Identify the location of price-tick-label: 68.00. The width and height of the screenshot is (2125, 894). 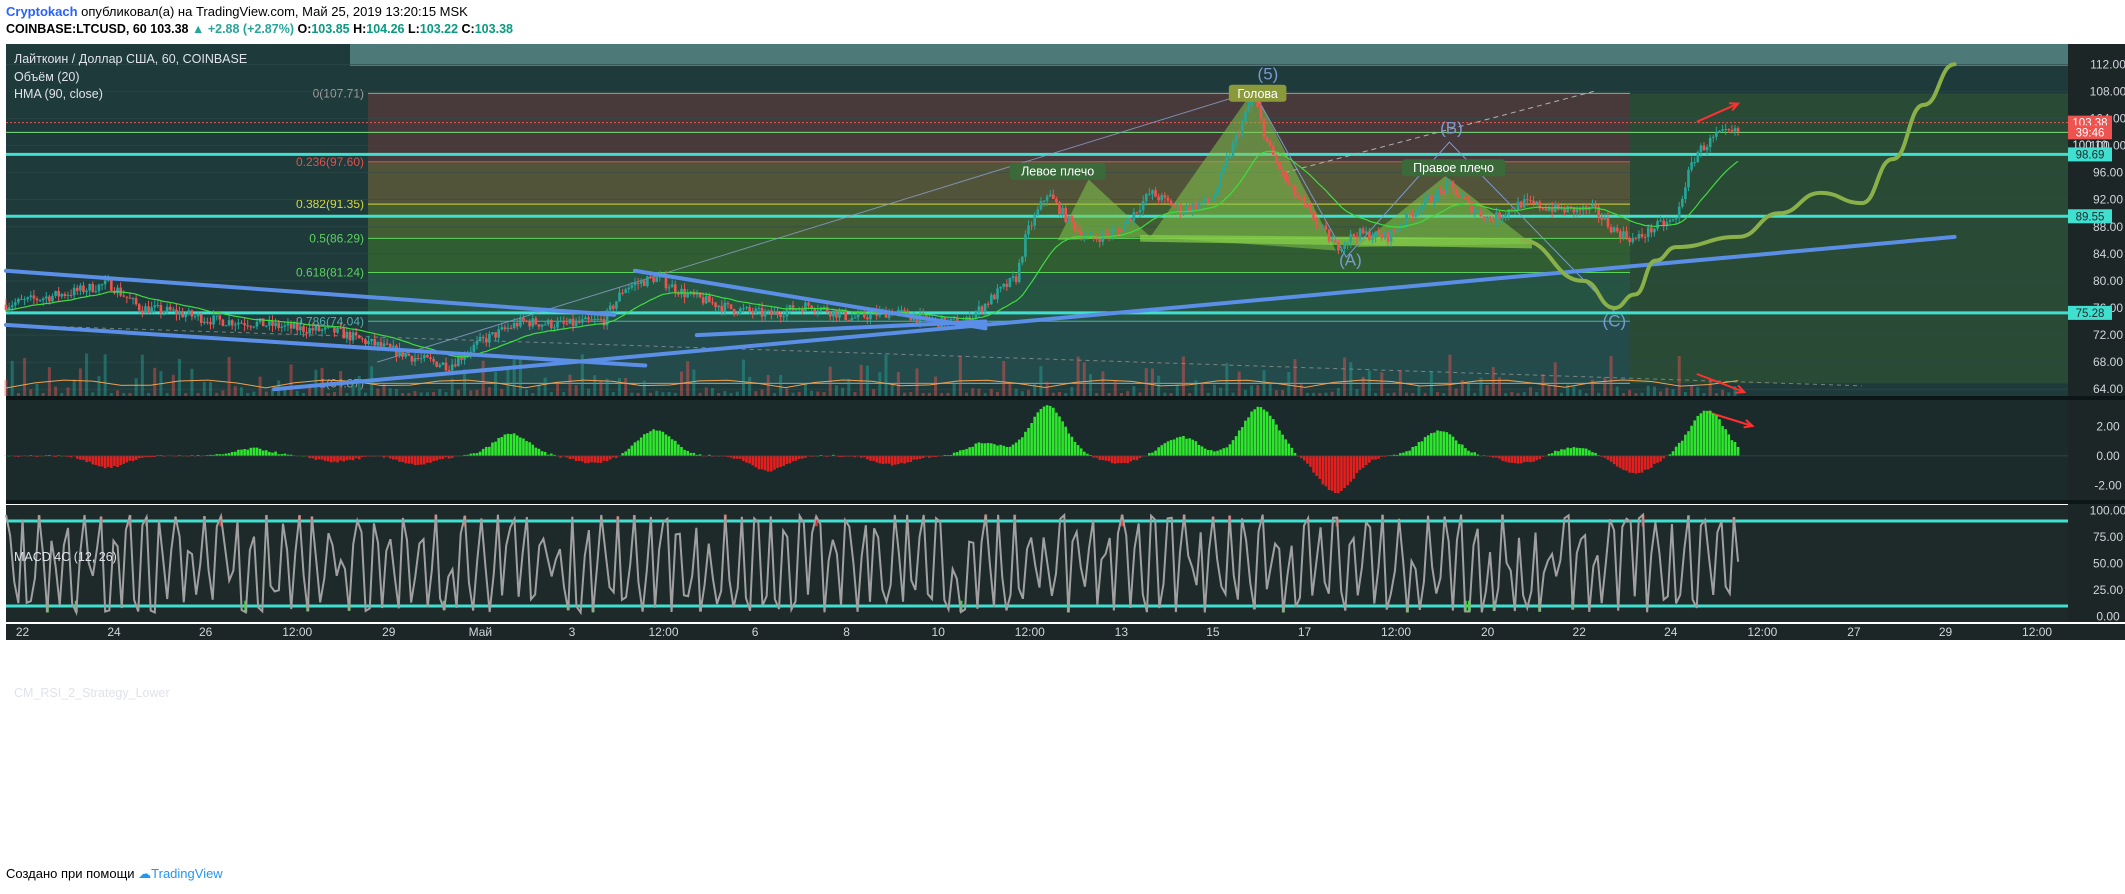
(2108, 362).